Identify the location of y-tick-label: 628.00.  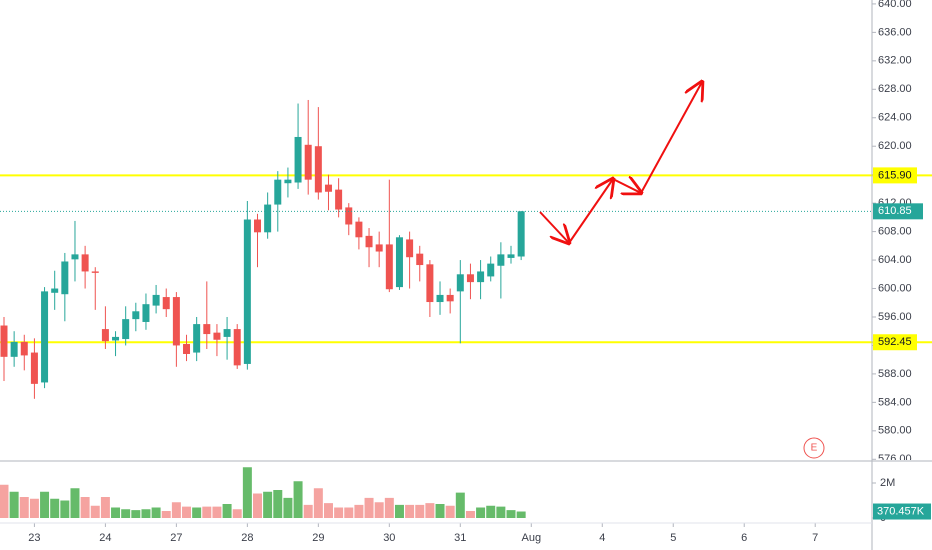
(895, 89).